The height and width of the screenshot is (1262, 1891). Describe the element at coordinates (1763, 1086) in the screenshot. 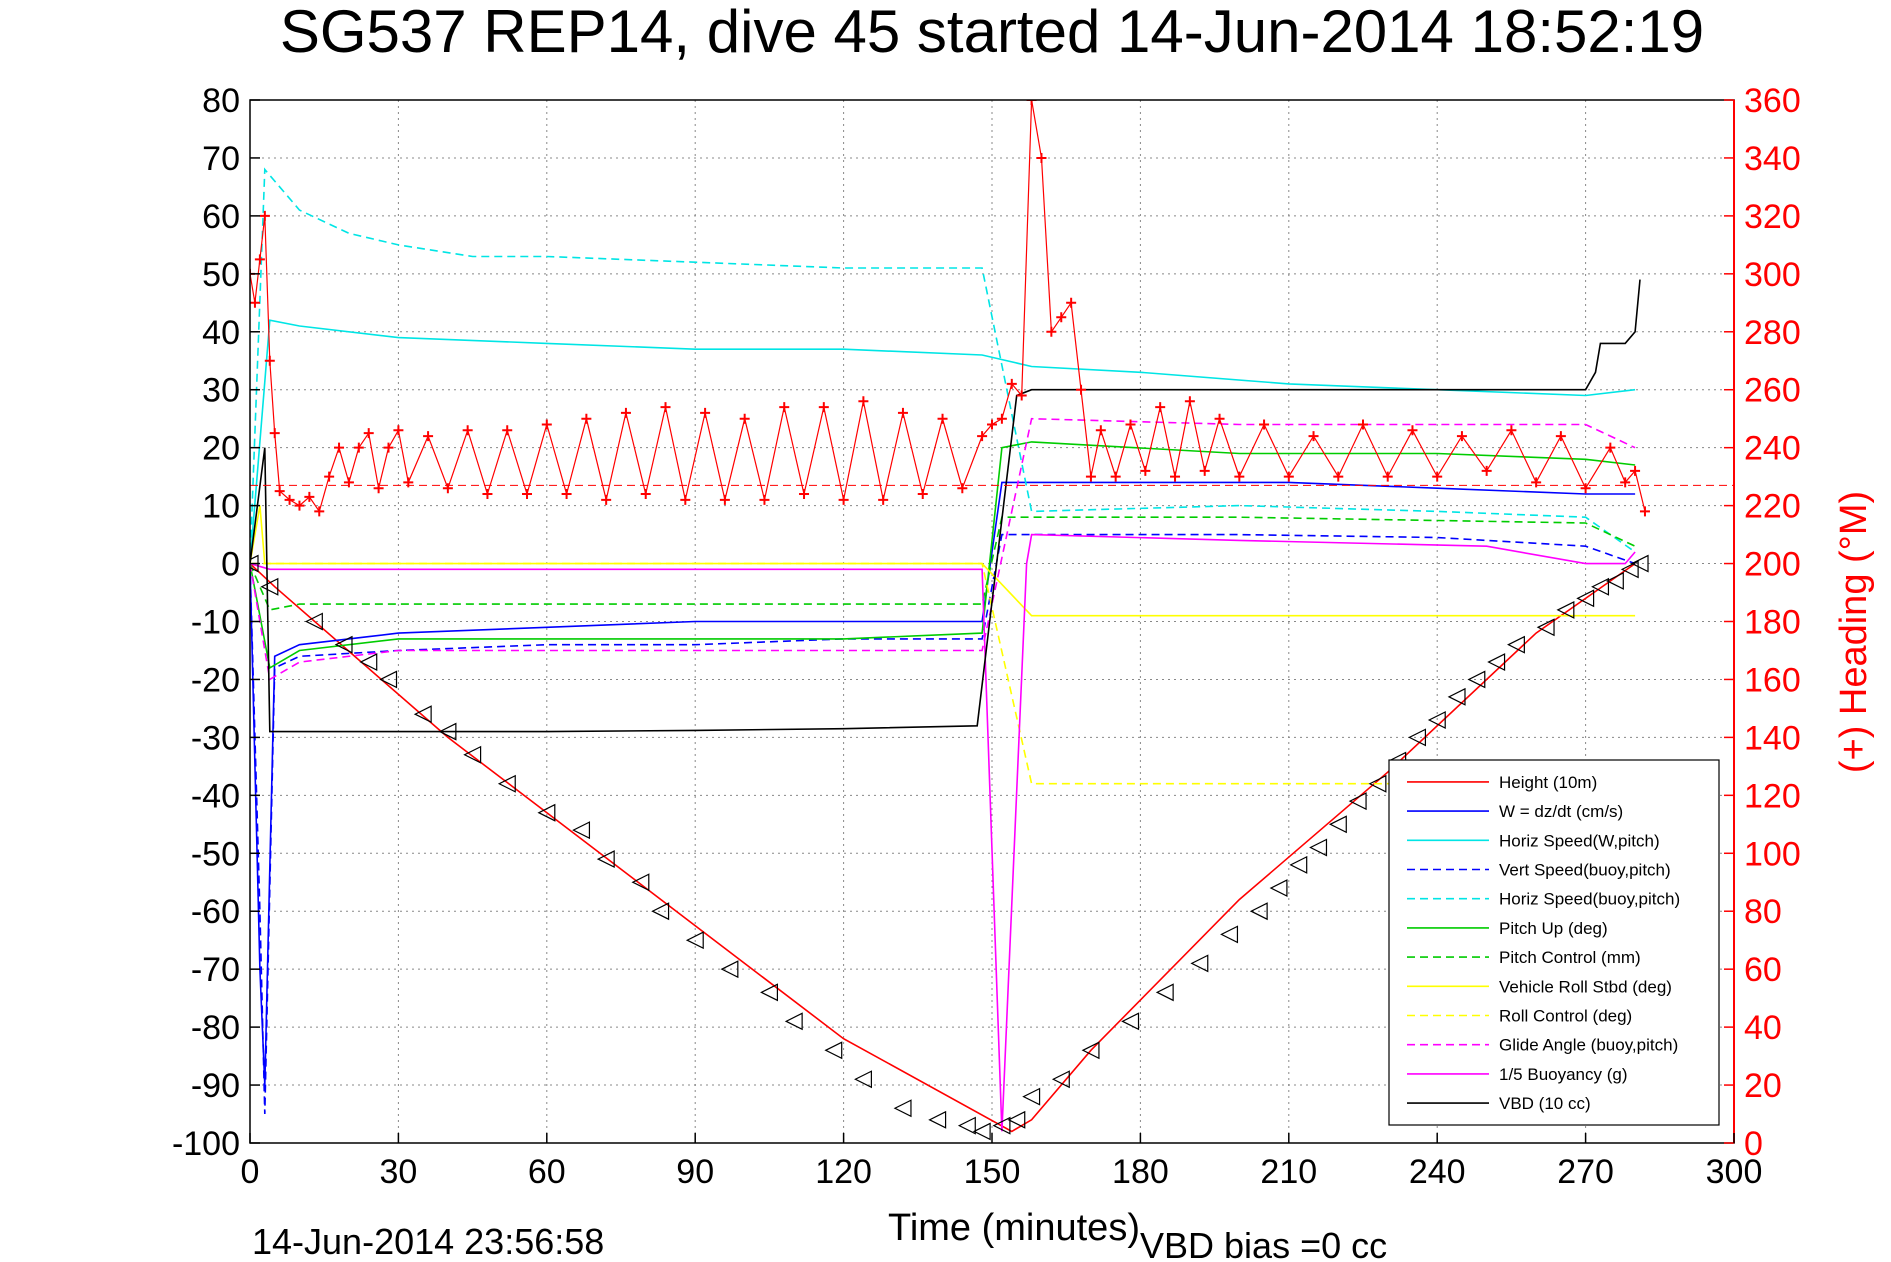

I see `y2-tick-label: 20` at that location.